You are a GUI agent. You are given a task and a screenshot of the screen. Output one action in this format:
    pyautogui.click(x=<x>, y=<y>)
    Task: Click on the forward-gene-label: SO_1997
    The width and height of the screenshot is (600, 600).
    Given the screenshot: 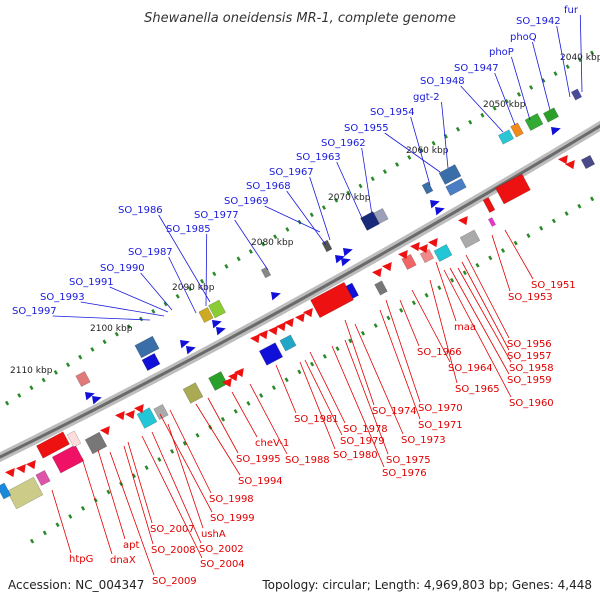 What is the action you would take?
    pyautogui.click(x=34, y=311)
    